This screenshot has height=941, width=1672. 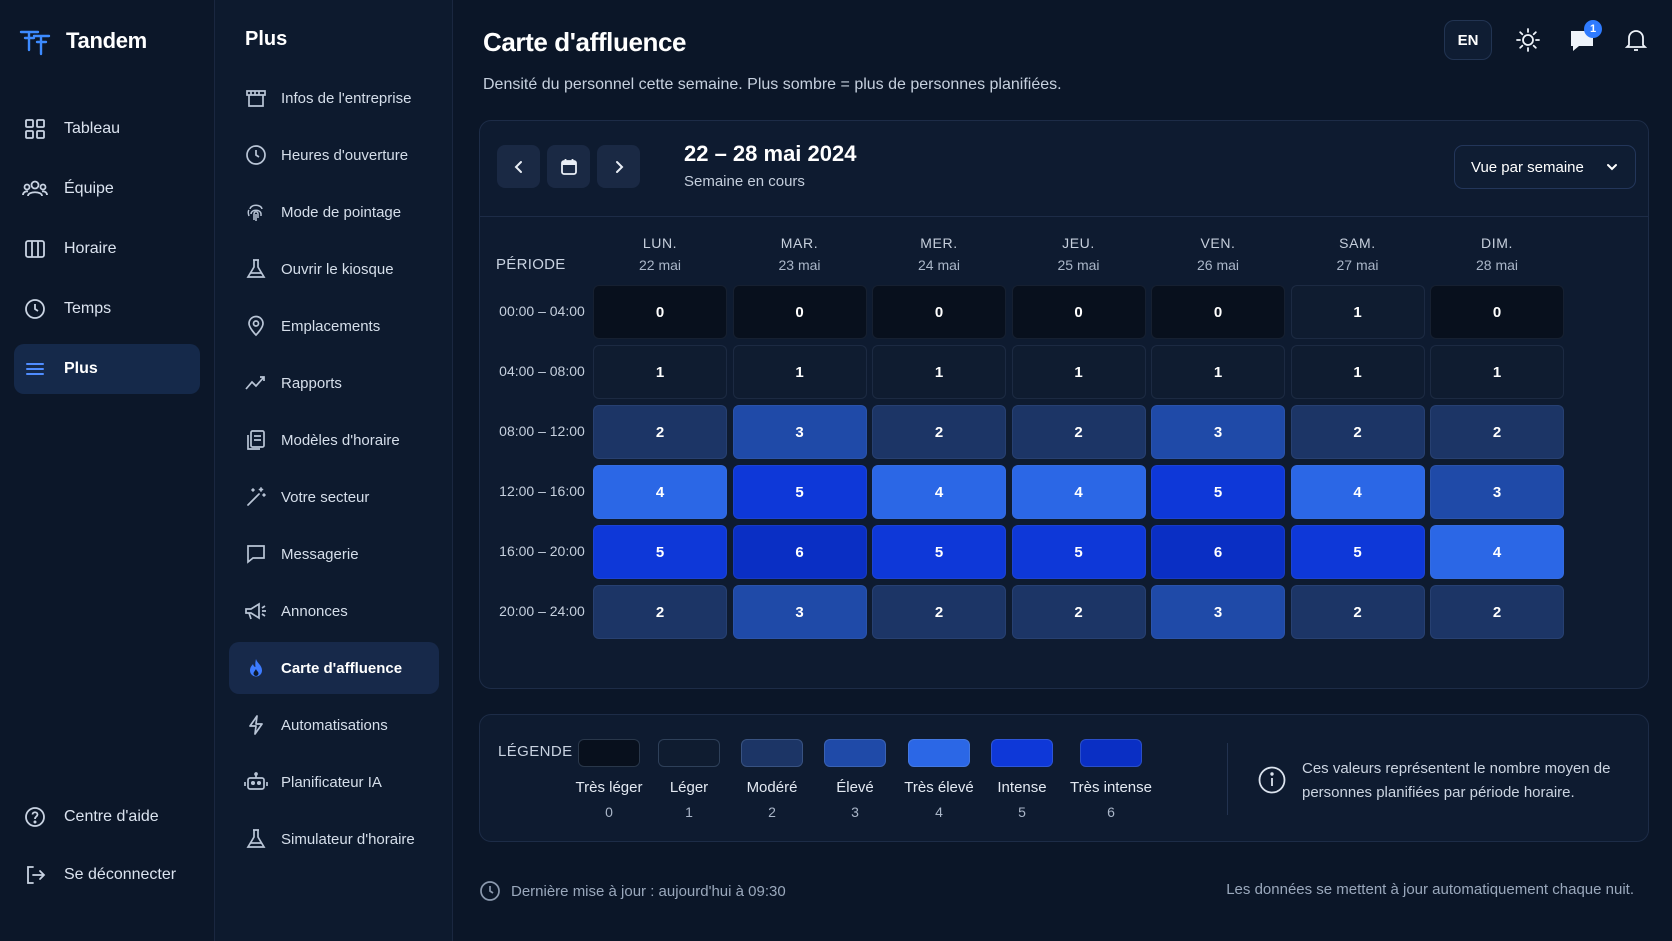 I want to click on help-center-link: Centre d'aide, so click(x=107, y=817).